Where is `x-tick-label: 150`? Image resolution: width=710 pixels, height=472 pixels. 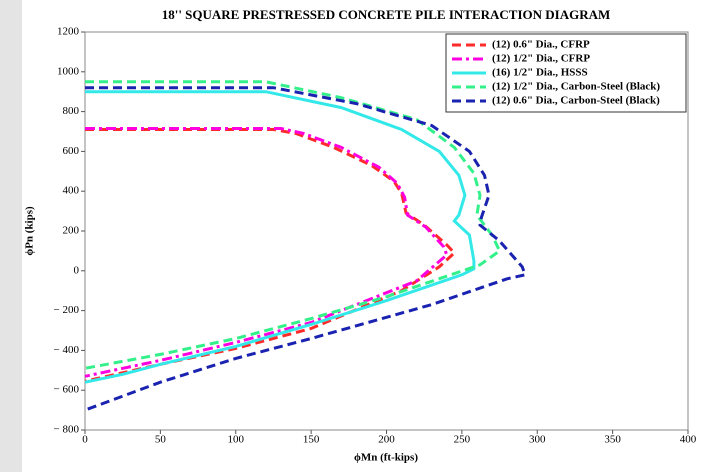
x-tick-label: 150 is located at coordinates (311, 440).